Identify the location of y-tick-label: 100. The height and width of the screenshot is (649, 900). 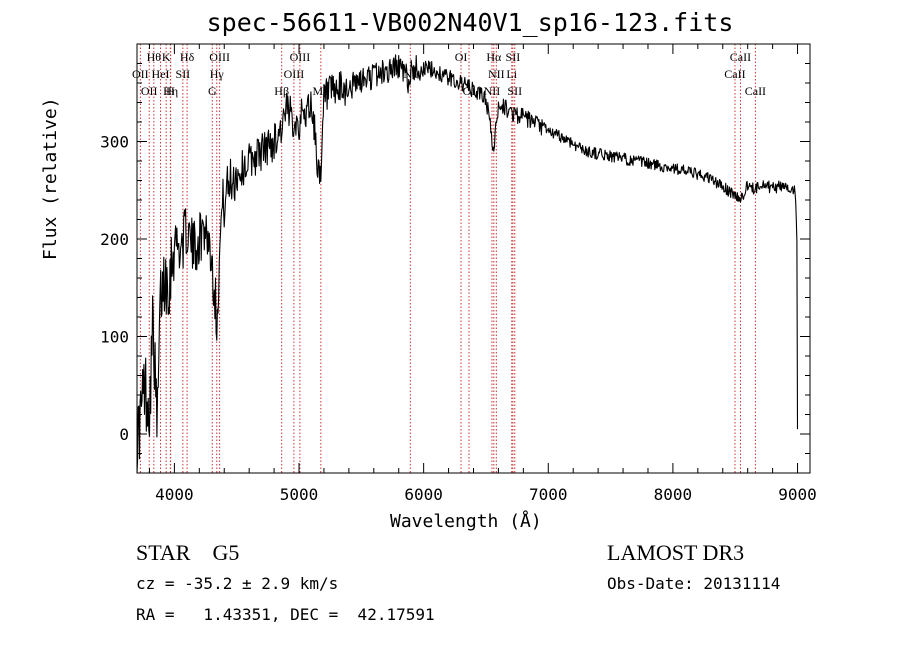
(114, 337).